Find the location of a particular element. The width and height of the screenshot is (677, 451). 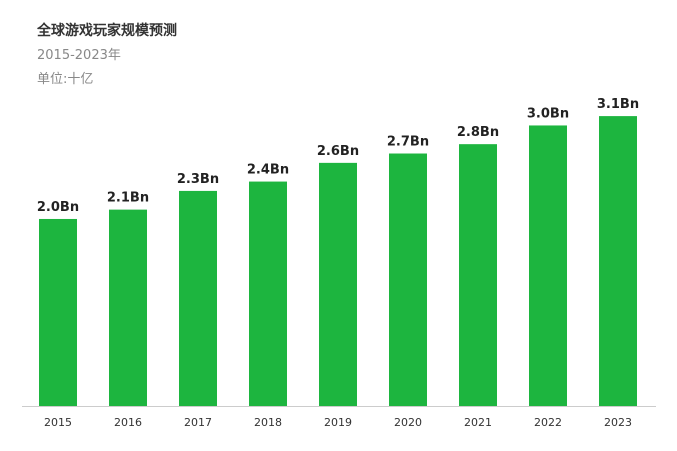

data-label-2016: 2.1Bn is located at coordinates (128, 198).